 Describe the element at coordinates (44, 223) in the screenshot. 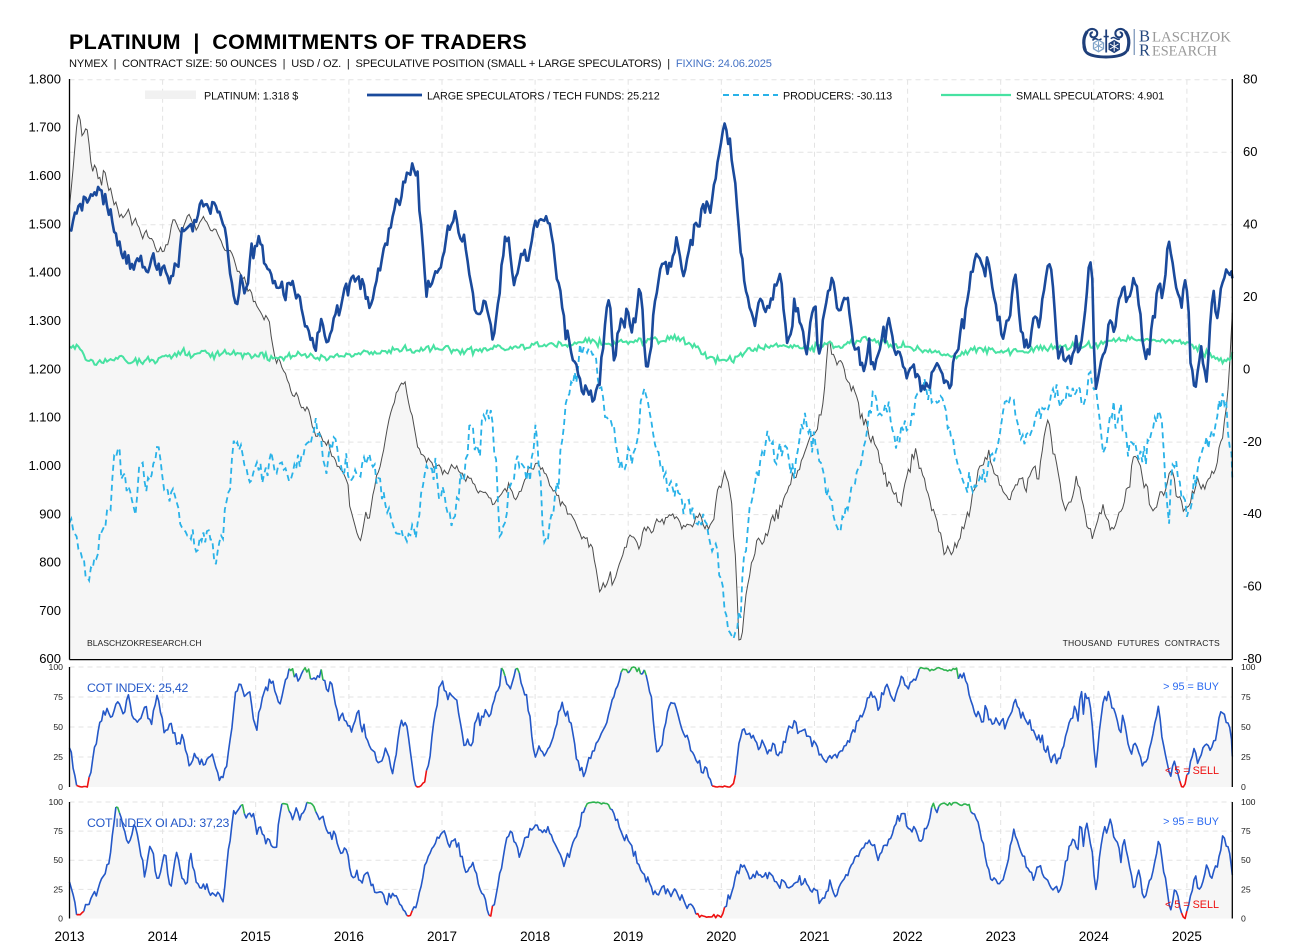

I see `svg-text: 1.500` at that location.